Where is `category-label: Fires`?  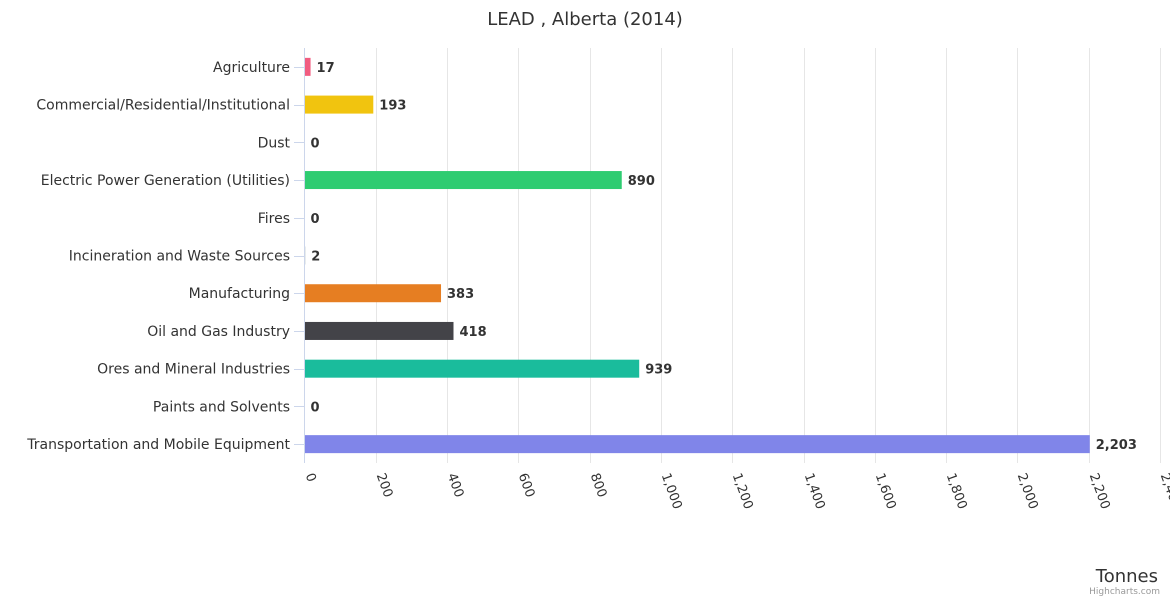 category-label: Fires is located at coordinates (274, 219).